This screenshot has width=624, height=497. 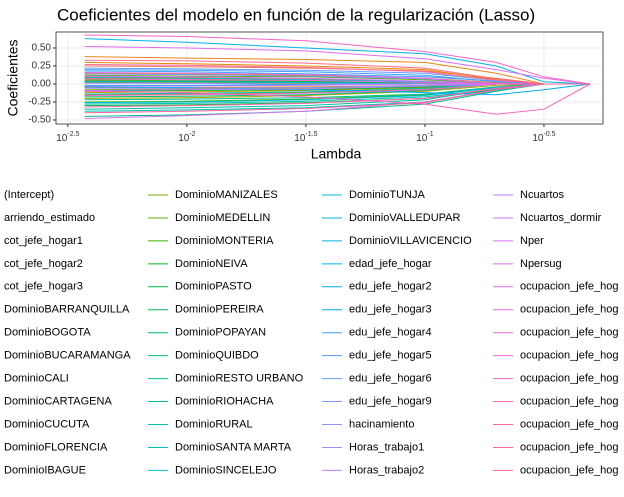 What do you see at coordinates (410, 241) in the screenshot?
I see `legend-label: DominioVILLAVICENCIO` at bounding box center [410, 241].